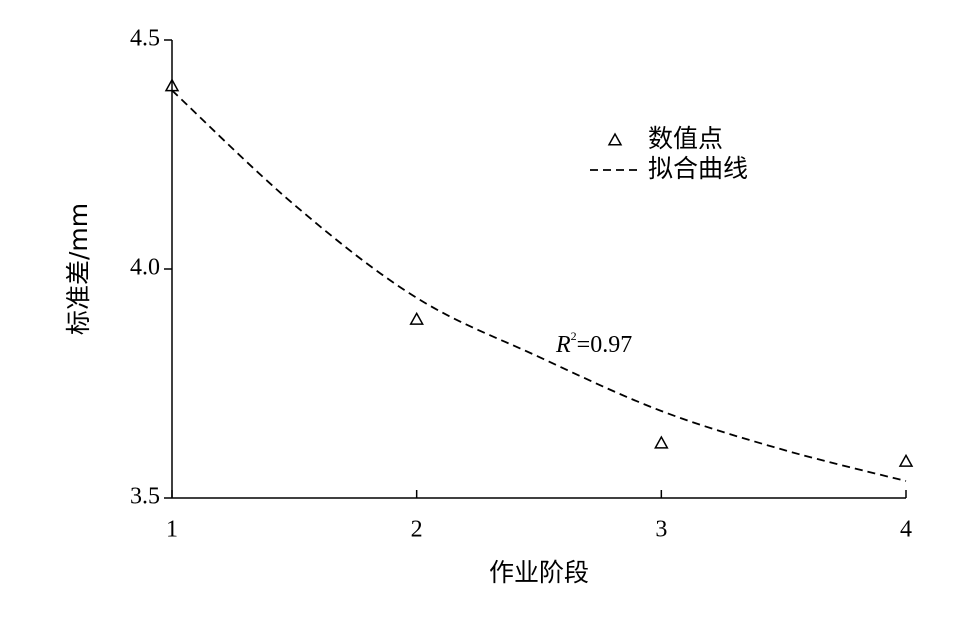 This screenshot has width=970, height=633. What do you see at coordinates (539, 572) in the screenshot?
I see `x-axis-label: 作业阶段` at bounding box center [539, 572].